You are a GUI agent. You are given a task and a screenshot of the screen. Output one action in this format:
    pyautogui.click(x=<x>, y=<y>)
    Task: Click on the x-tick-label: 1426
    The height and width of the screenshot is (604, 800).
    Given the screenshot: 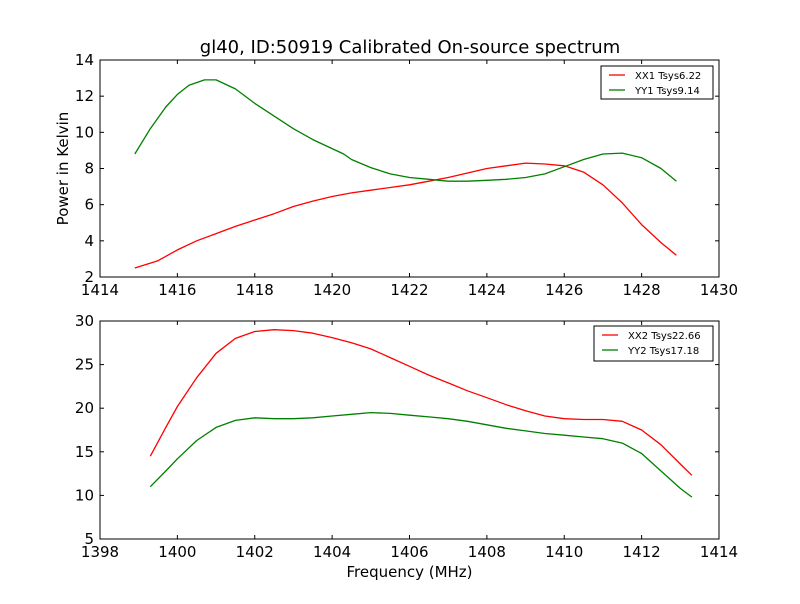 What is the action you would take?
    pyautogui.click(x=564, y=290)
    